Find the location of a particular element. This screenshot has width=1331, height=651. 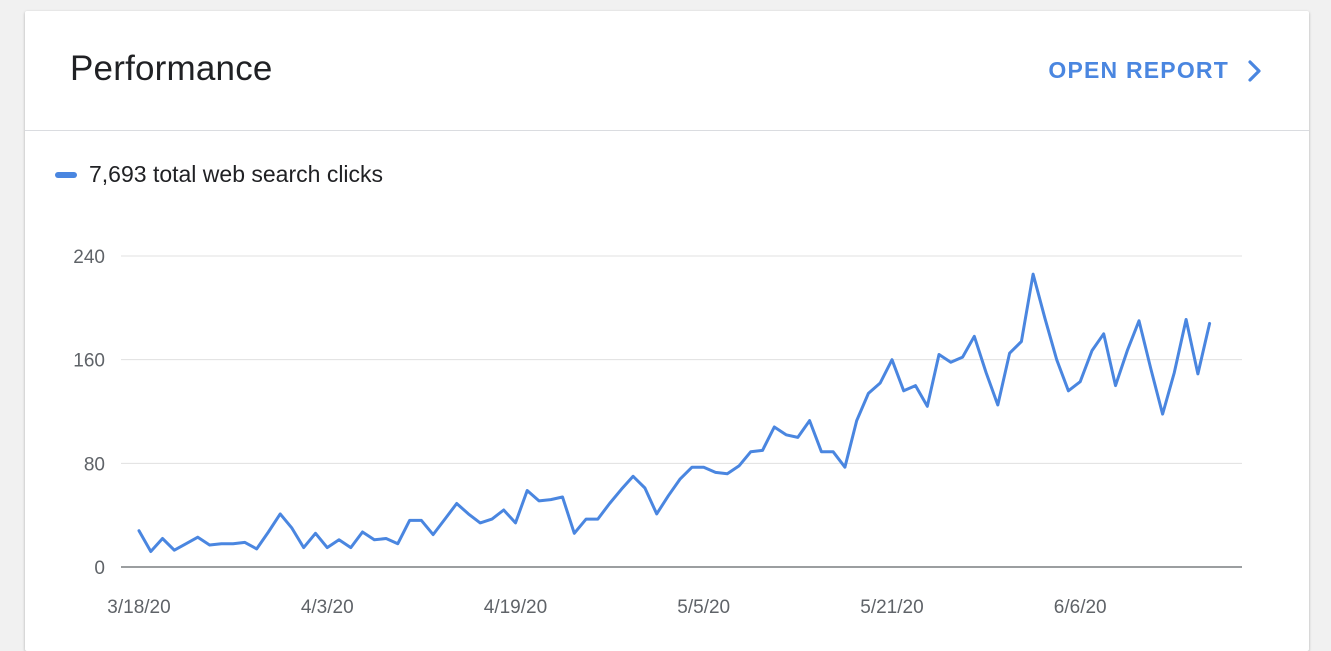

y-tick-label: 0 is located at coordinates (99, 568).